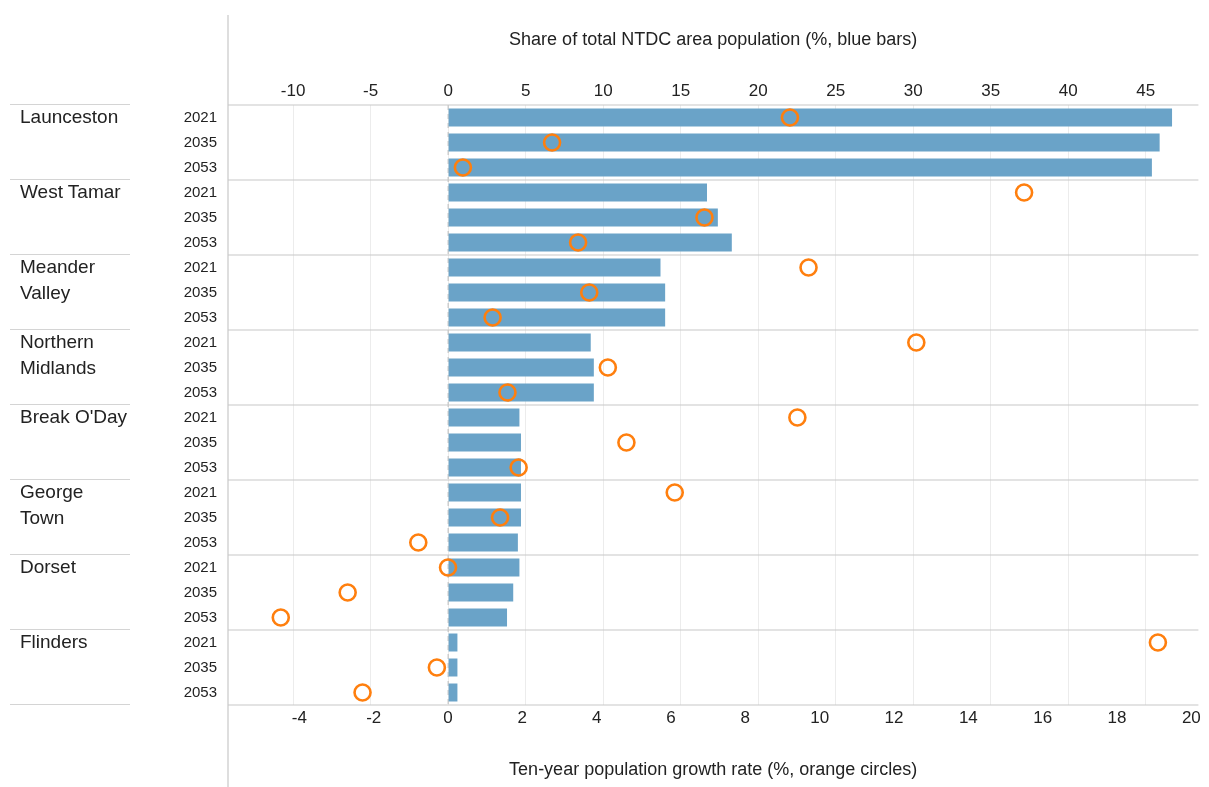 This screenshot has height=787, width=1209. What do you see at coordinates (913, 91) in the screenshot?
I see `x2-tick-label: 30` at bounding box center [913, 91].